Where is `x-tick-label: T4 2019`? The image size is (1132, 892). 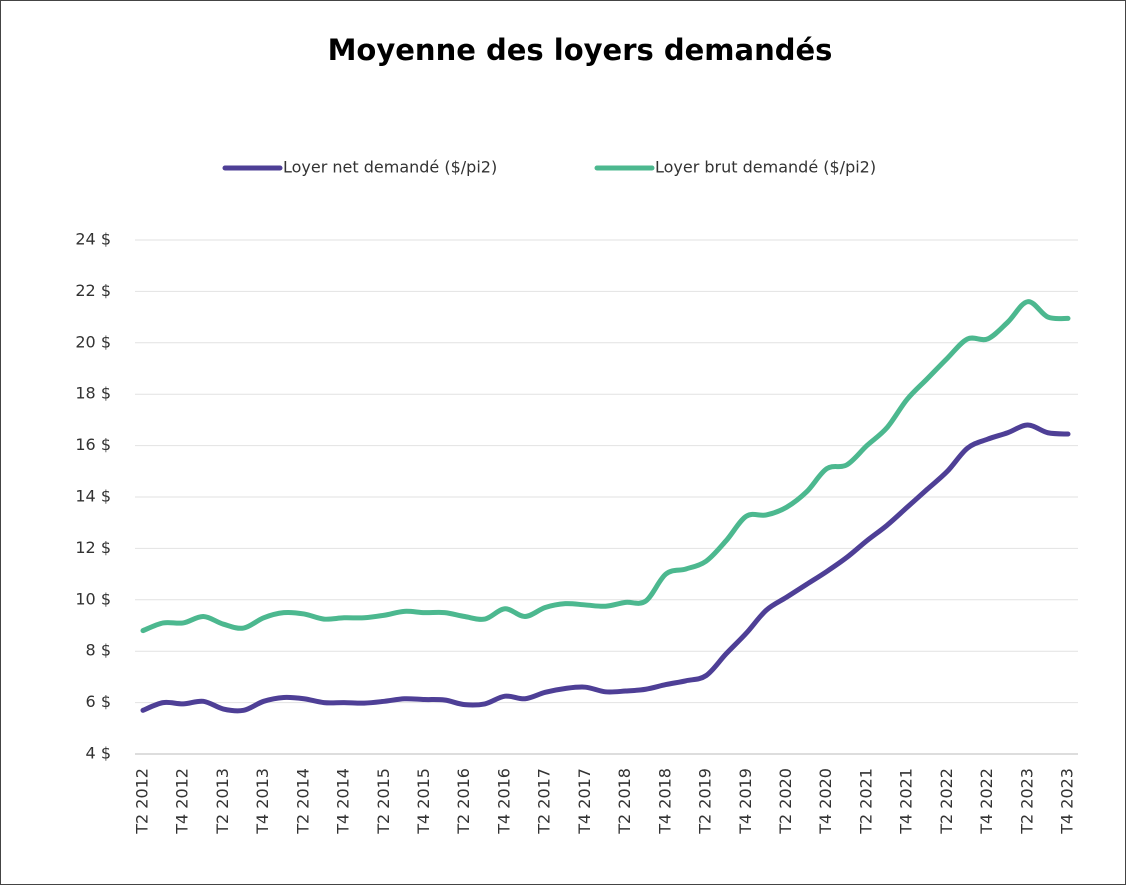
x-tick-label: T4 2019 is located at coordinates (745, 801).